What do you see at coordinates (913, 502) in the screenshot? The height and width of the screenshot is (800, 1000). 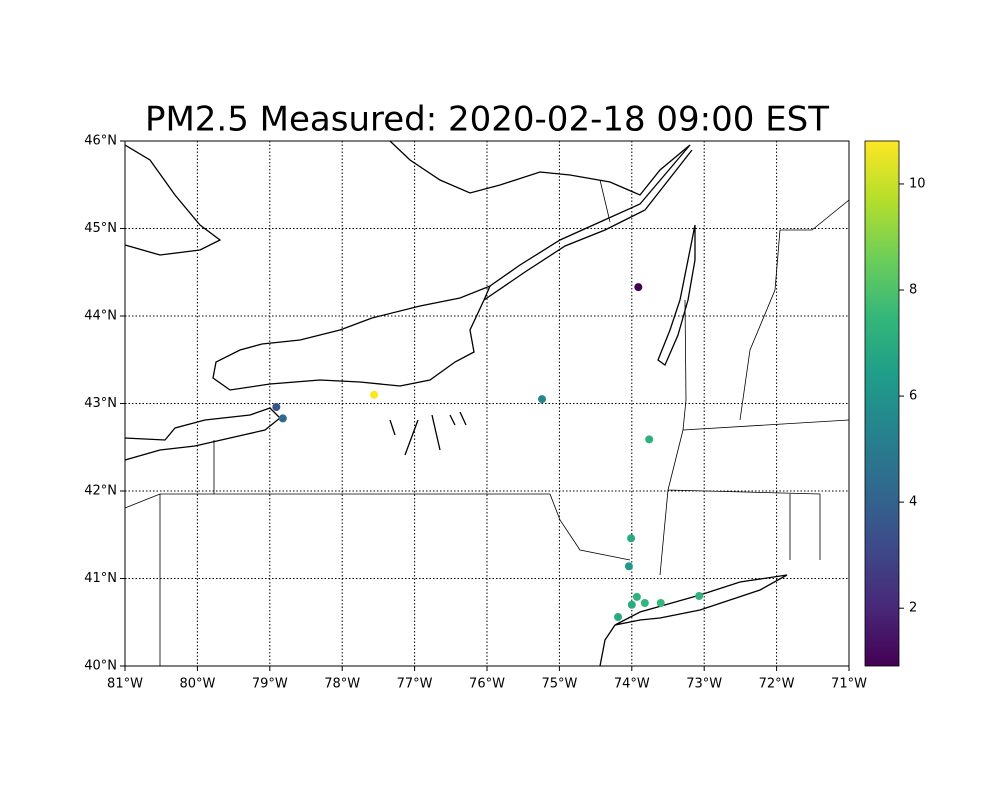 I see `colorbar-tick-label: 4` at bounding box center [913, 502].